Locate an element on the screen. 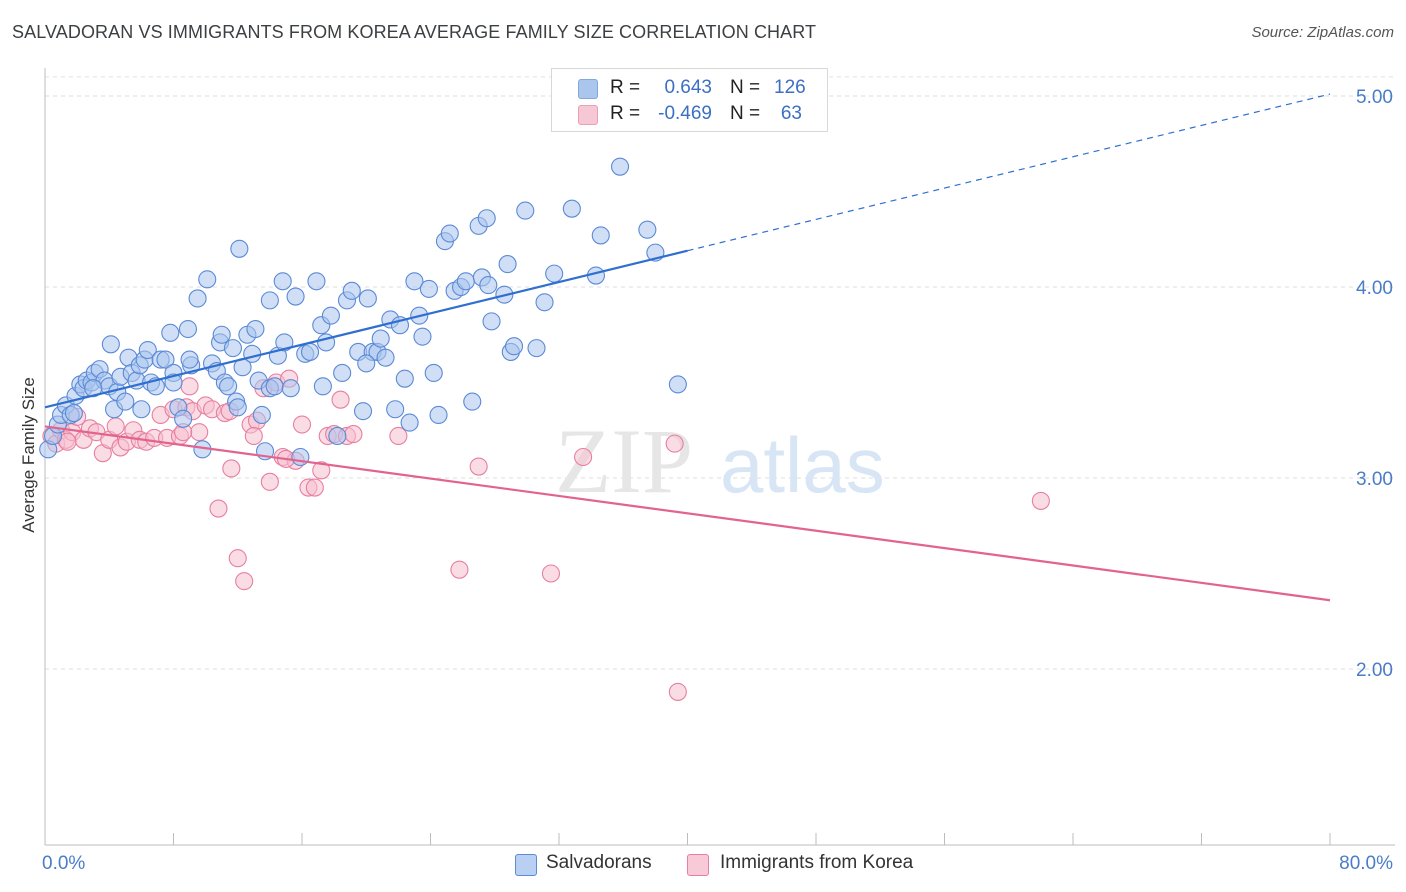  legend-swatch-salvadorans is located at coordinates (526, 865).